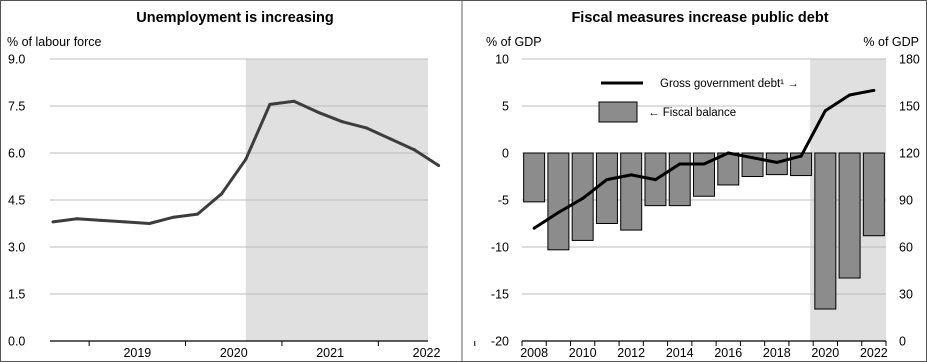 The width and height of the screenshot is (927, 362). I want to click on y-tick-label: 7.5, so click(16, 107).